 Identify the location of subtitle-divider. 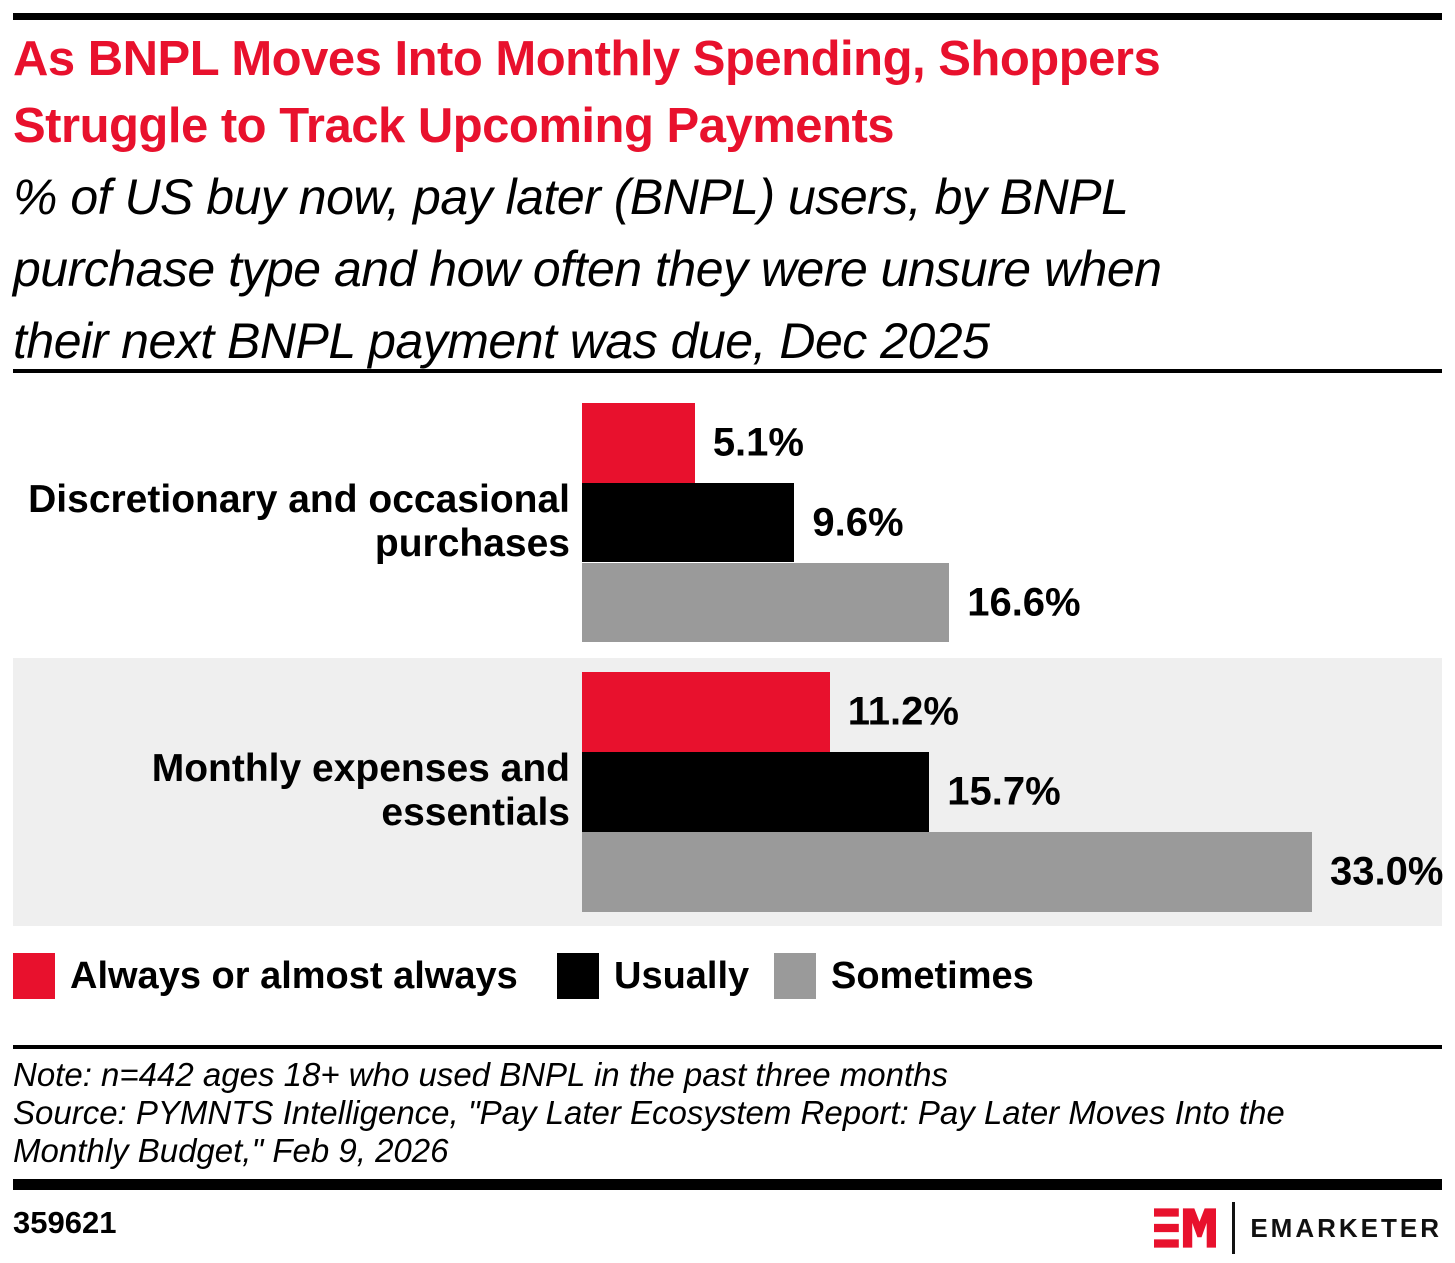
(727, 371).